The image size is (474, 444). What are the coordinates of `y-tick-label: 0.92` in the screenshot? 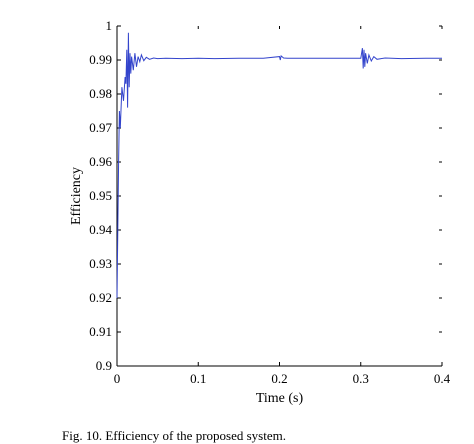 It's located at (100, 297).